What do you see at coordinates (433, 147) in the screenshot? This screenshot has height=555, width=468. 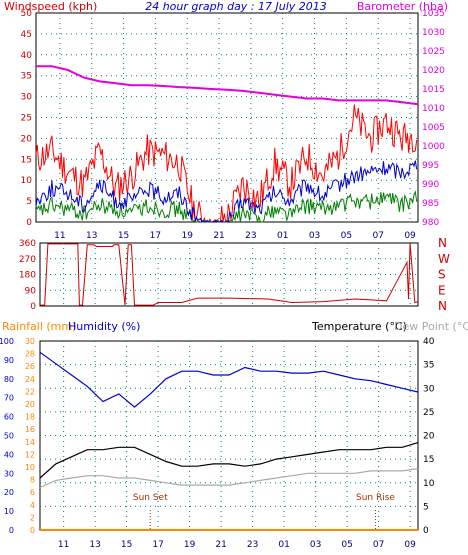 I see `barometer-tick-label: 1000` at bounding box center [433, 147].